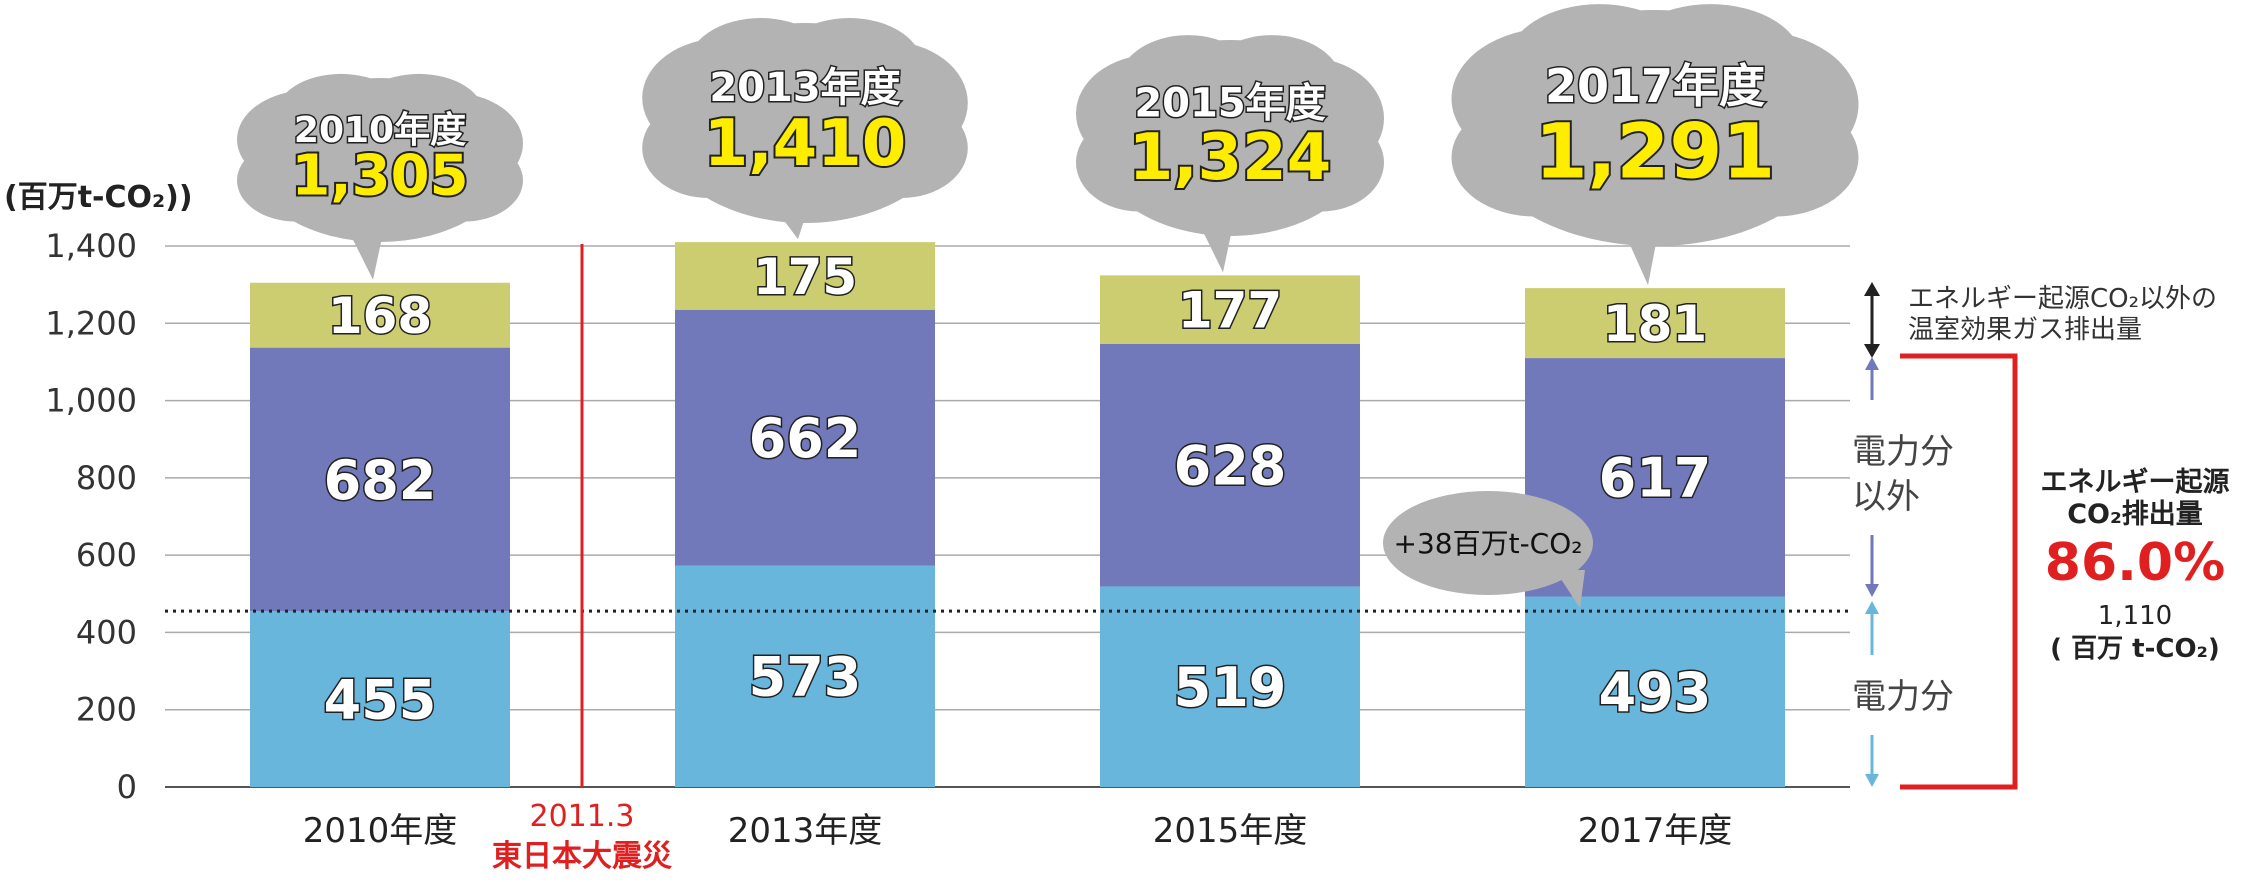  Describe the element at coordinates (2135, 514) in the screenshot. I see `energy-co2-title-line2: CO₂排出量` at that location.